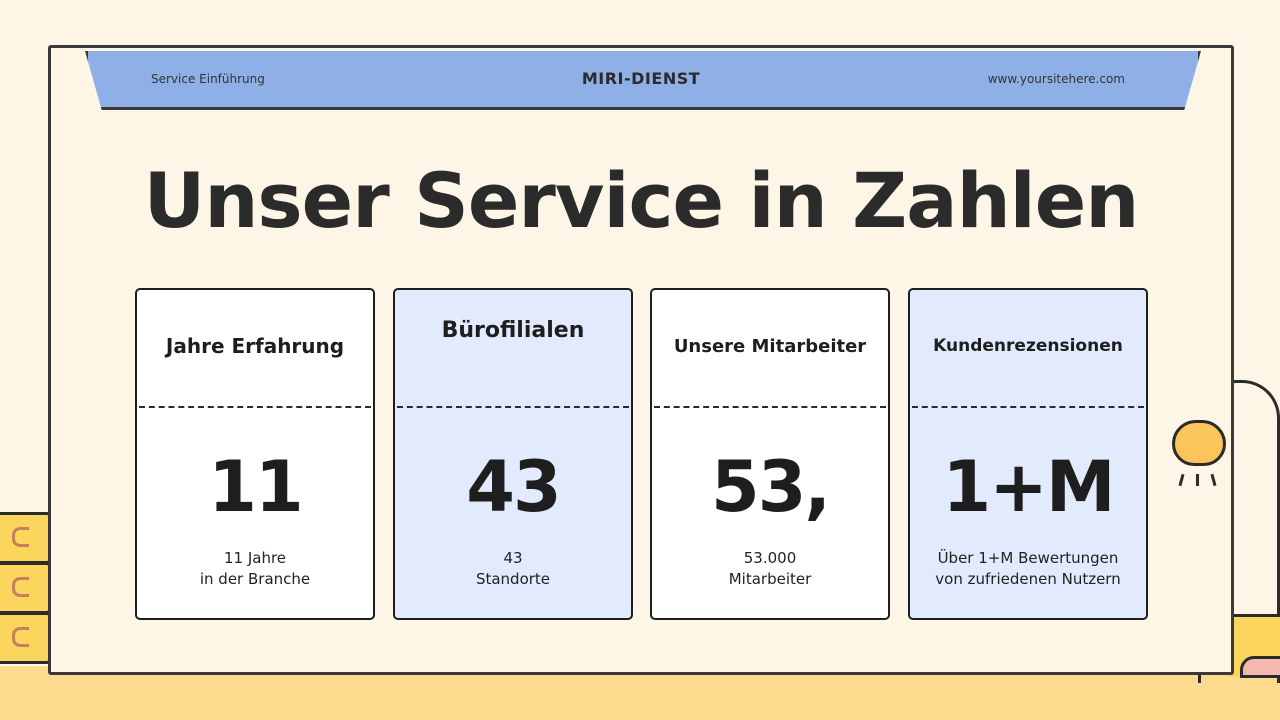 The image size is (1280, 720). Describe the element at coordinates (641, 78) in the screenshot. I see `brand-name: MIRI-DIENST` at that location.